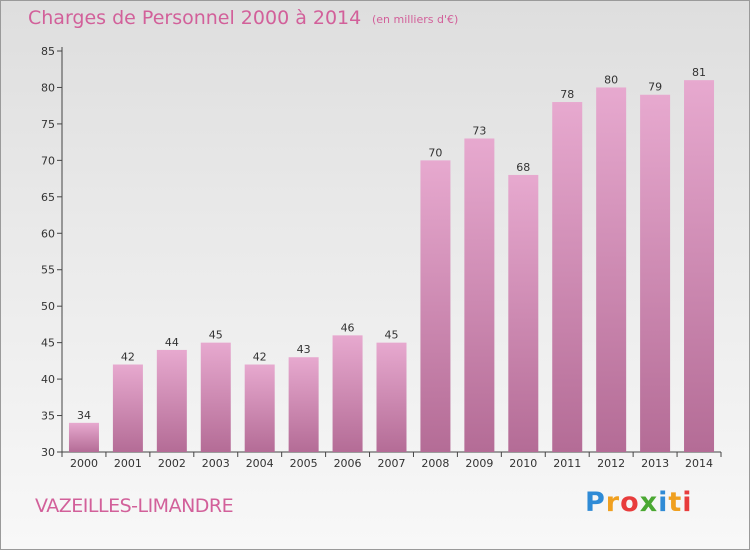 This screenshot has width=750, height=551. I want to click on logo-letter: P, so click(595, 502).